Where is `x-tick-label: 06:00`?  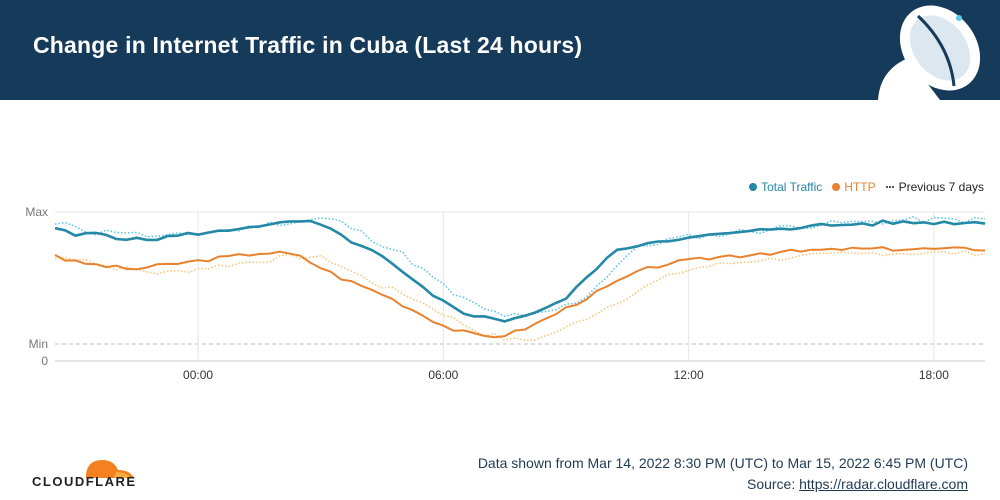
x-tick-label: 06:00 is located at coordinates (443, 374).